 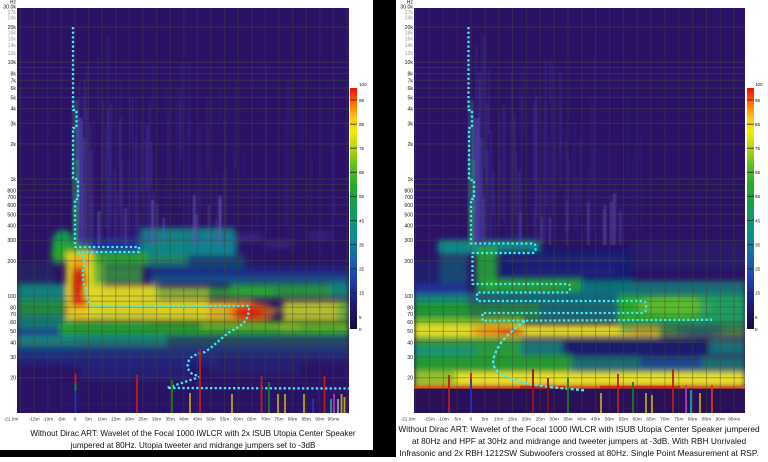 I want to click on svg-text: 30.0k, so click(x=406, y=7).